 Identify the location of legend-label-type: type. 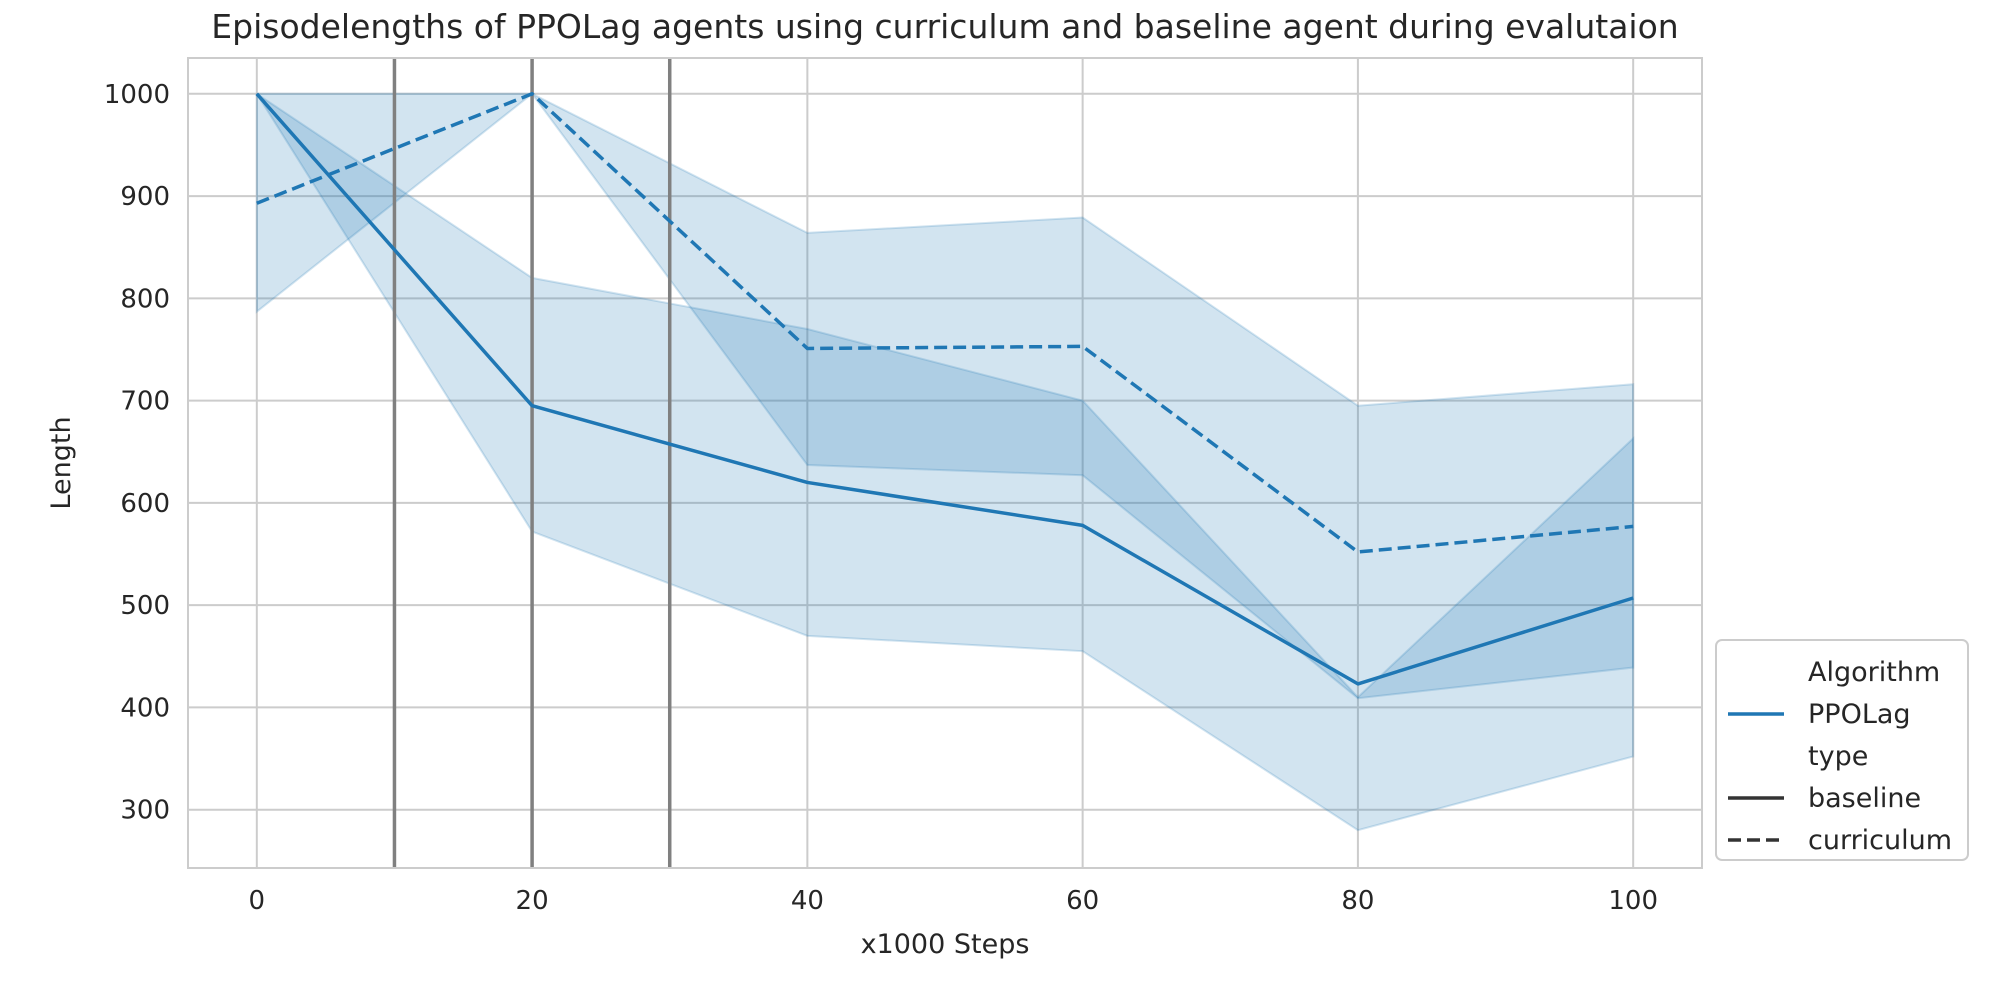
(1838, 756).